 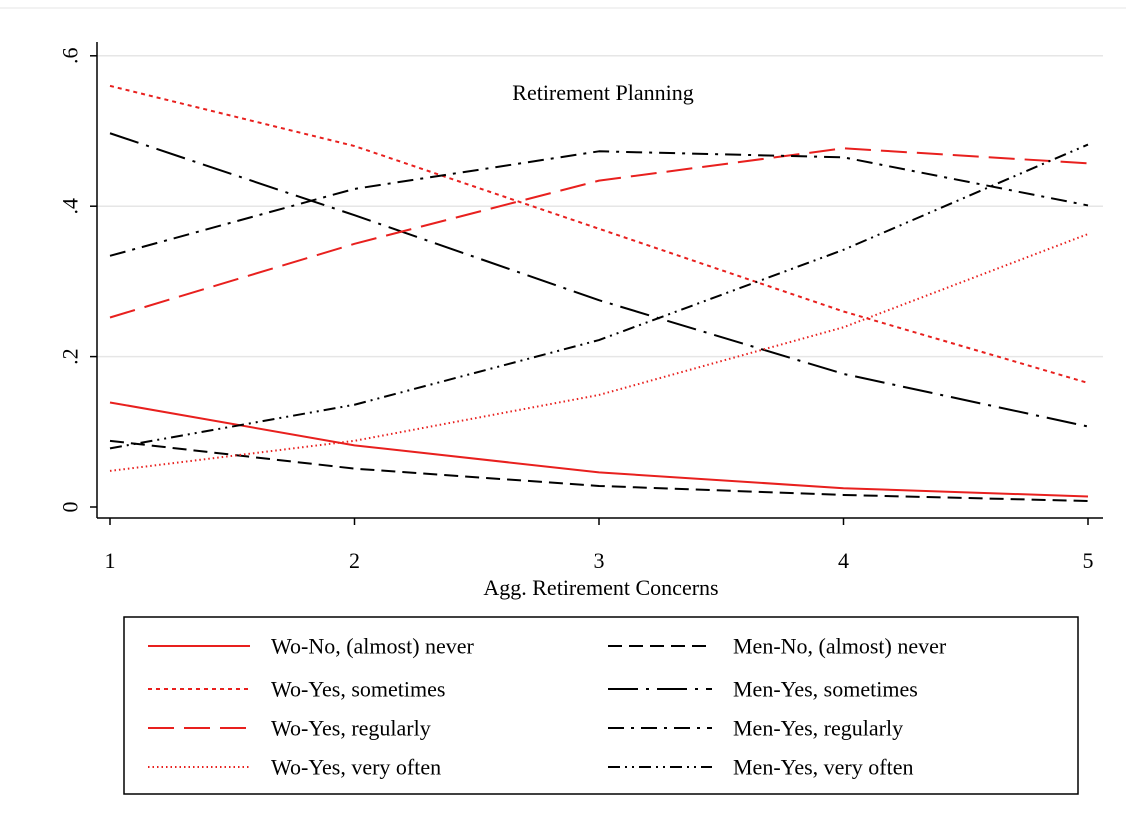 What do you see at coordinates (358, 689) in the screenshot?
I see `legend-label-3: Wo-Yes, sometimes` at bounding box center [358, 689].